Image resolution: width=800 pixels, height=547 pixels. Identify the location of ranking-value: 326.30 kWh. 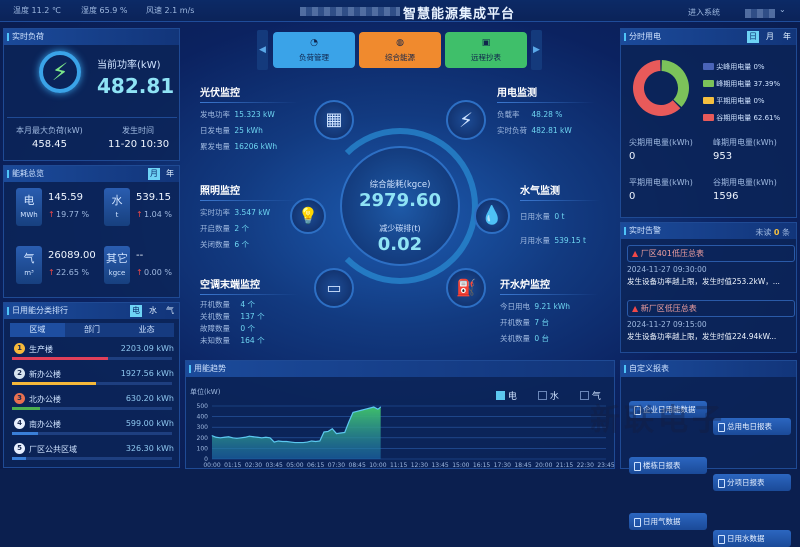
(149, 448).